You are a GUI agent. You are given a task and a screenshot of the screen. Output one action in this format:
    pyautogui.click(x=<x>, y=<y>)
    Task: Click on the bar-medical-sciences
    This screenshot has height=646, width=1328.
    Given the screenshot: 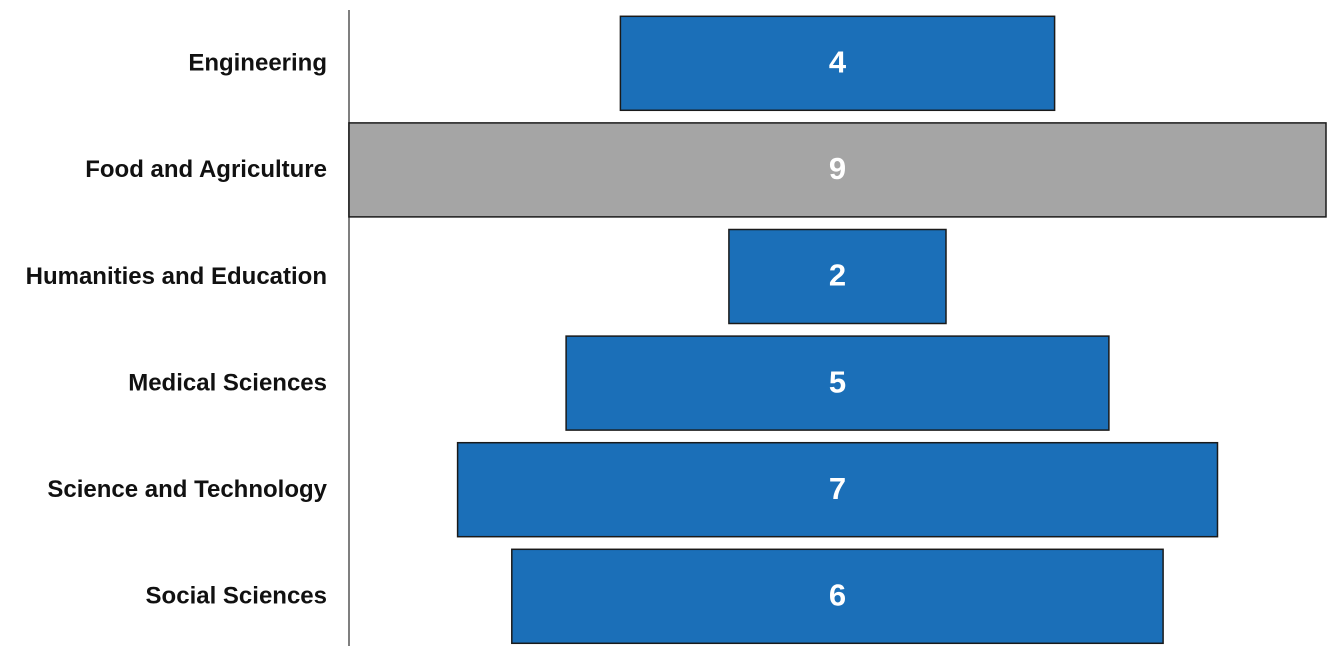 What is the action you would take?
    pyautogui.click(x=837, y=383)
    